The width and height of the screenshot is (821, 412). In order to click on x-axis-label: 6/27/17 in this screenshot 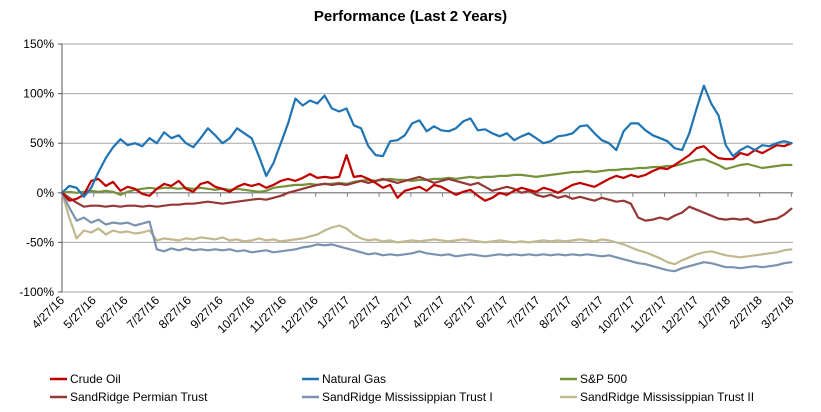, I will do `click(492, 312)`.